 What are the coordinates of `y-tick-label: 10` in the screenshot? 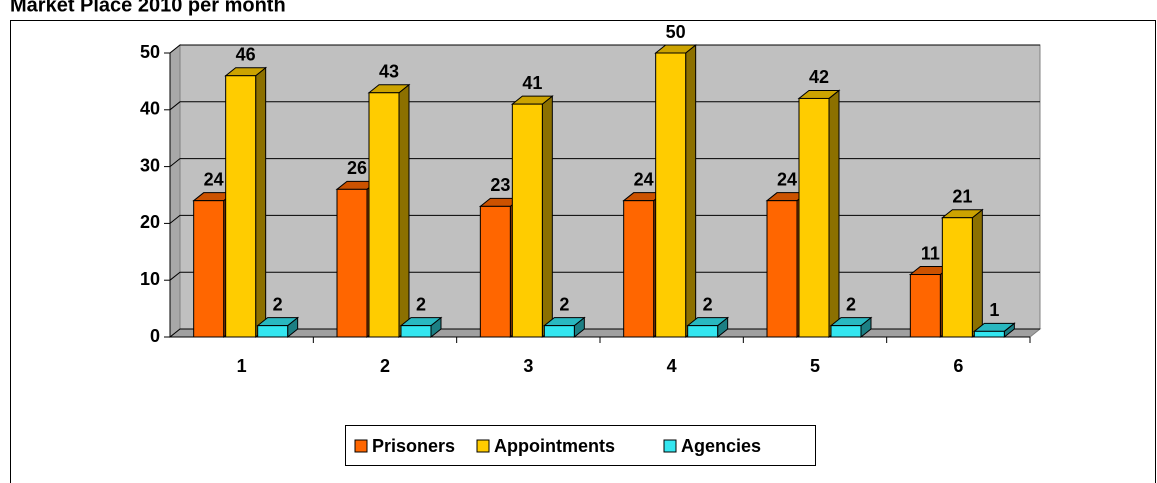 It's located at (150, 279).